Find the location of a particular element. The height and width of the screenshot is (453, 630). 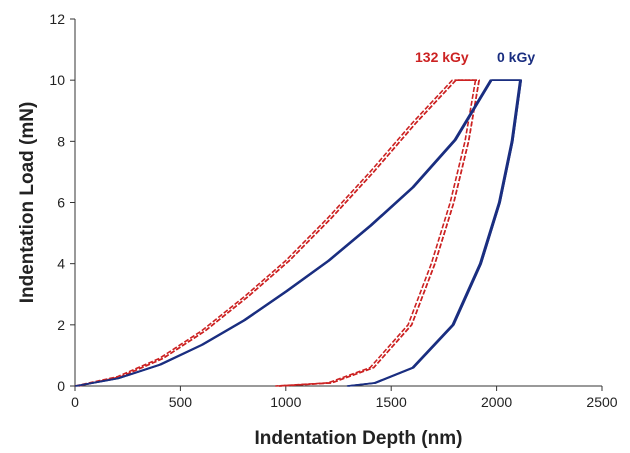

x-tick-label: 0 is located at coordinates (75, 402).